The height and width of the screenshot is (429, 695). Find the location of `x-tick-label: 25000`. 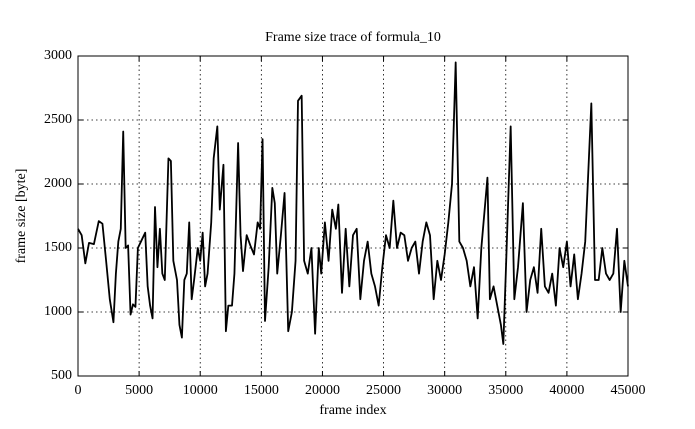

x-tick-label: 25000 is located at coordinates (383, 390).